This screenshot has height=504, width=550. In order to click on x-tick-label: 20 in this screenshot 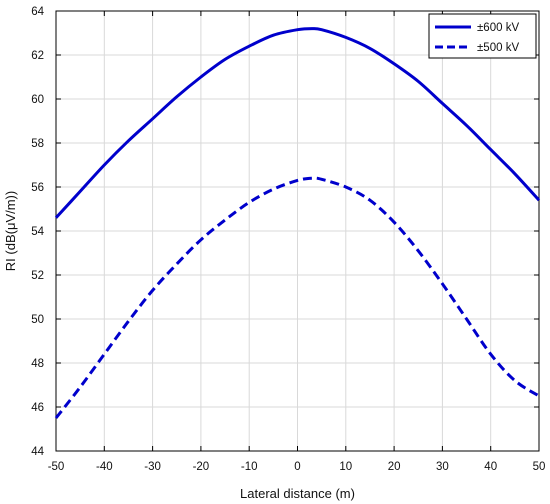, I will do `click(394, 467)`.